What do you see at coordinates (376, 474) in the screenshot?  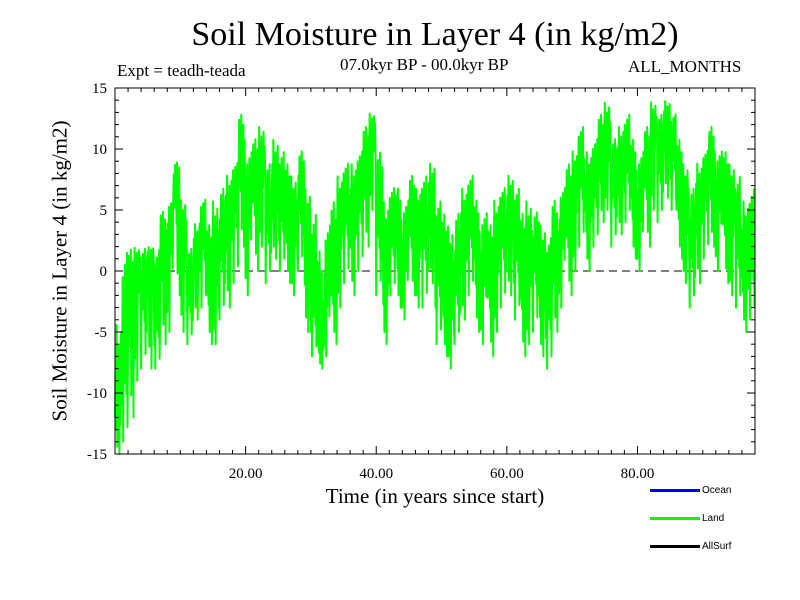 I see `x-tick-label: 40.00` at bounding box center [376, 474].